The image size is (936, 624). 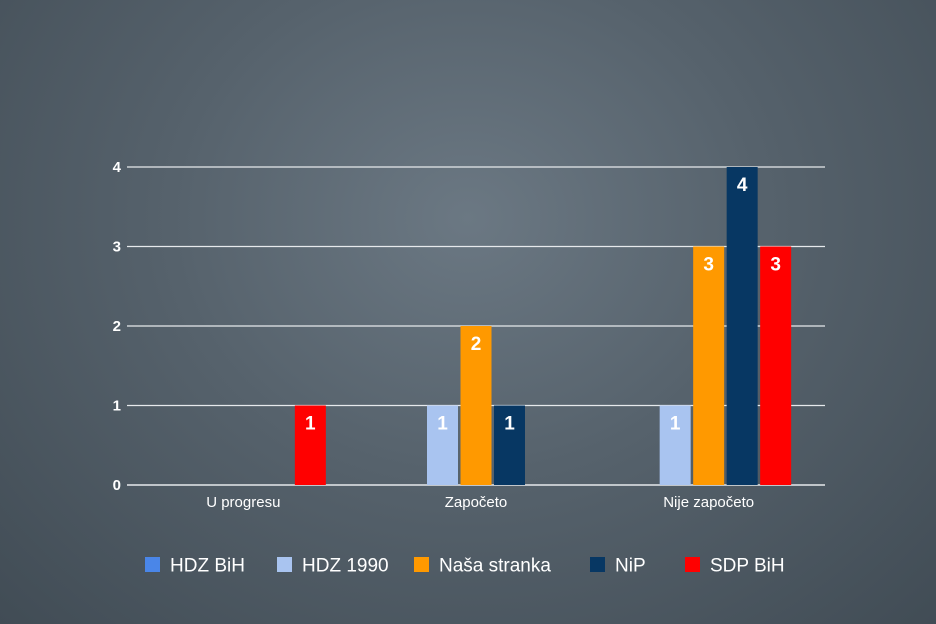 I want to click on data-label: 4, so click(x=742, y=185).